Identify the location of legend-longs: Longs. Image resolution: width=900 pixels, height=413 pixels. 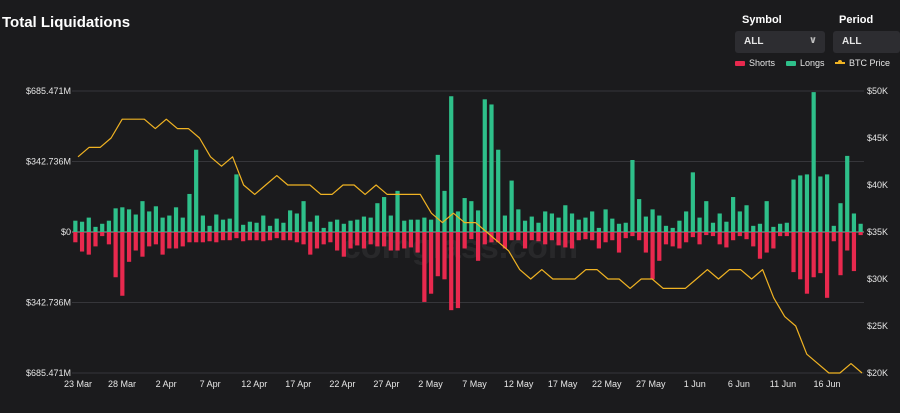
(805, 63).